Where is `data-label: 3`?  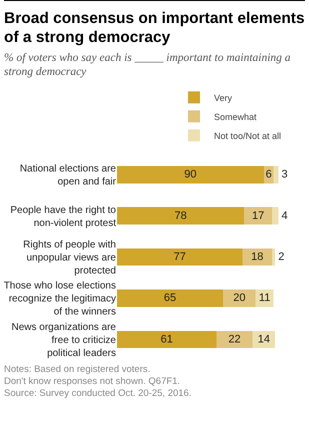 data-label: 3 is located at coordinates (285, 174).